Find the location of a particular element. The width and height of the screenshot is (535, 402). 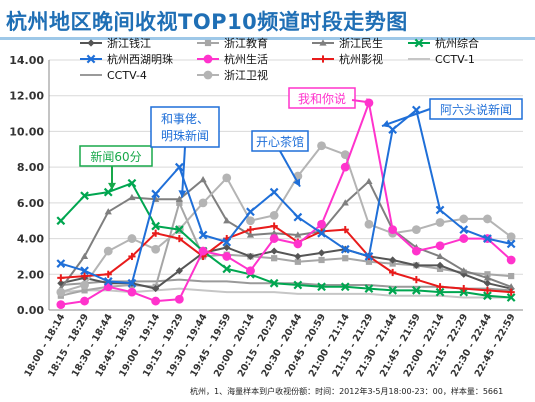

y-tick-label: 4.00 is located at coordinates (30, 239).